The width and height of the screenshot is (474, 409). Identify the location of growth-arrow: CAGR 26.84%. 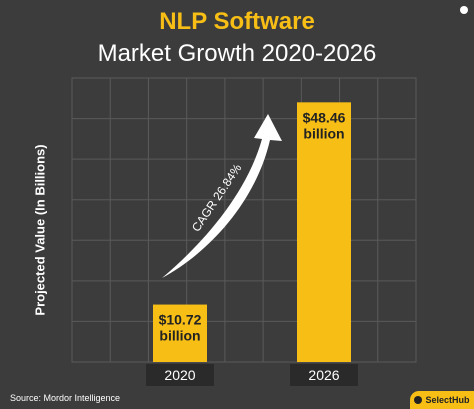
(222, 196).